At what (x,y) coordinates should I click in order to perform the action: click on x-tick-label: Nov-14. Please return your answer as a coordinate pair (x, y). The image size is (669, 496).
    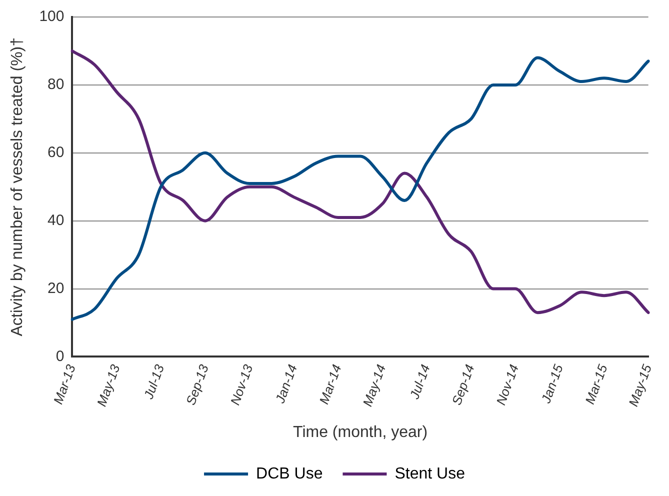
    Looking at the image, I should click on (507, 384).